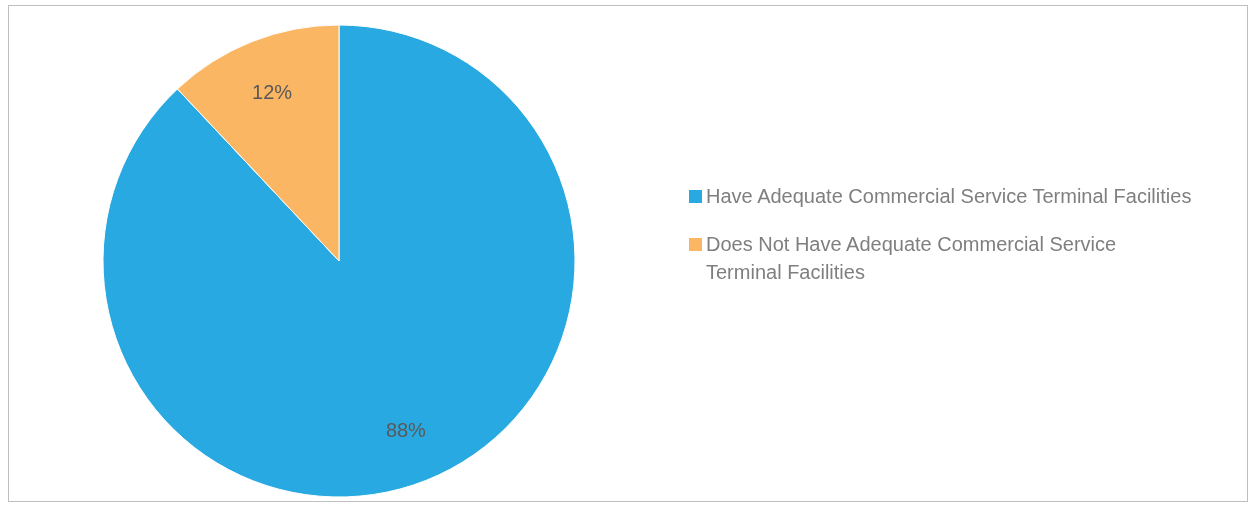 The image size is (1250, 505). I want to click on legend-label: Does Not Have Adequate Commercial Service Terminal Facilities, so click(912, 258).